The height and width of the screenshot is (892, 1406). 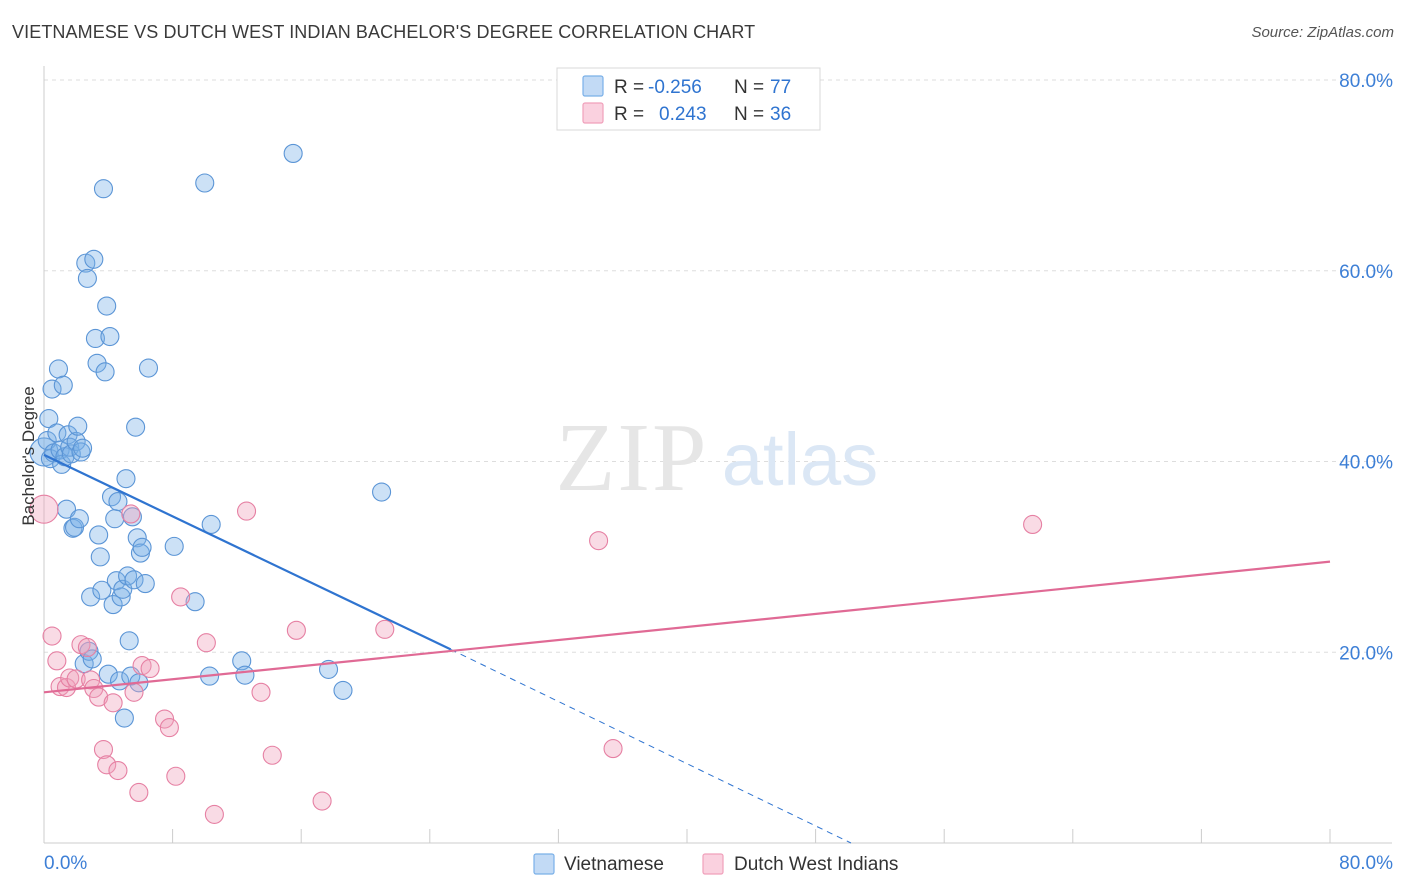 What do you see at coordinates (800, 459) in the screenshot?
I see `watermark-atlas: atlas` at bounding box center [800, 459].